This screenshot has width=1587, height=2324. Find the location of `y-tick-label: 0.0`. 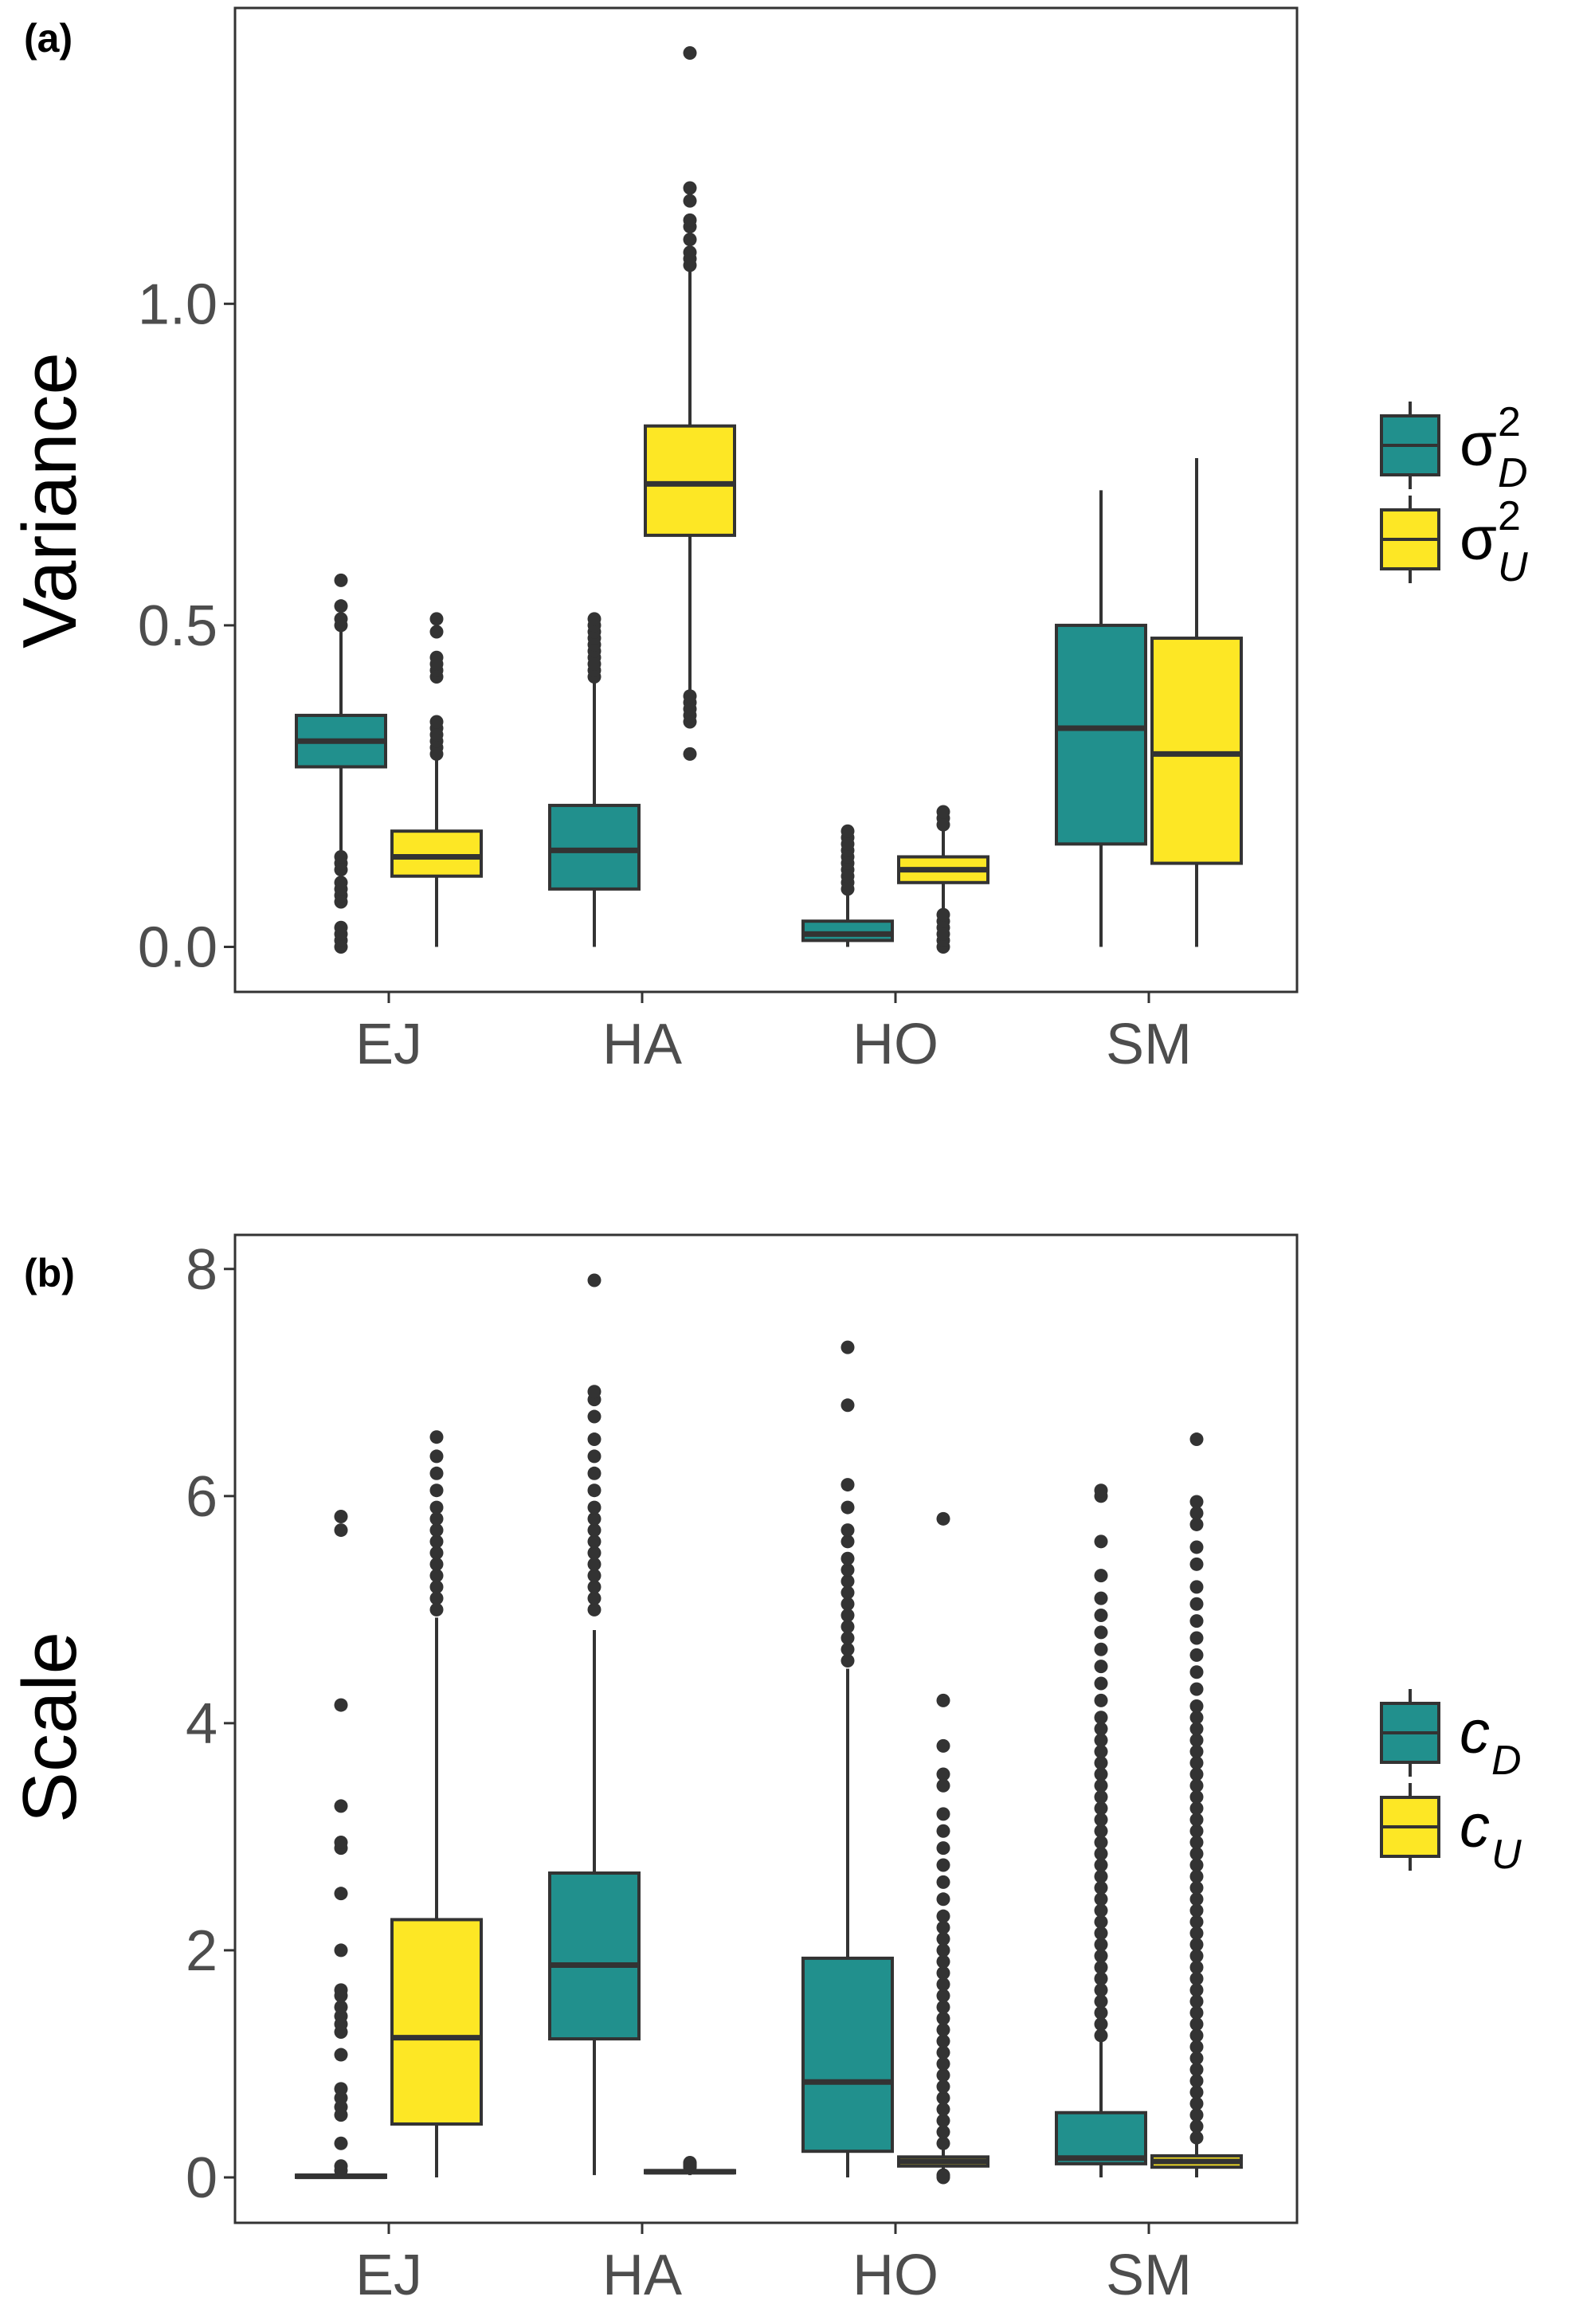

y-tick-label: 0.0 is located at coordinates (177, 947).